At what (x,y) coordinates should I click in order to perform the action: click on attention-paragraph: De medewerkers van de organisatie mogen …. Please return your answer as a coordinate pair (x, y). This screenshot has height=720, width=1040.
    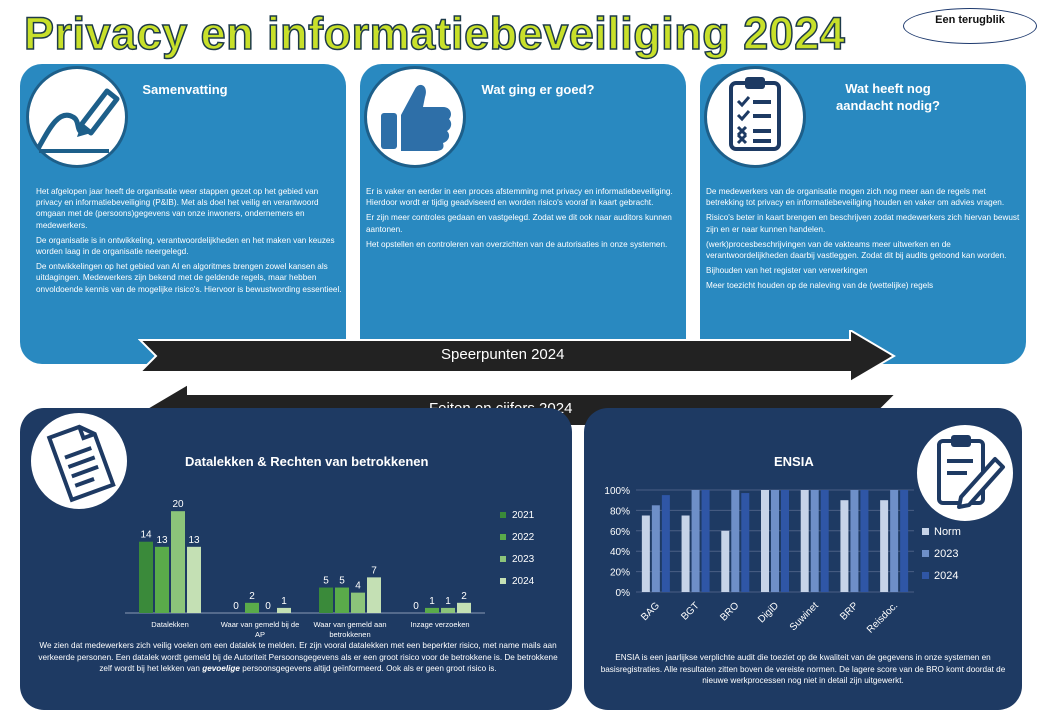
    Looking at the image, I should click on (855, 197).